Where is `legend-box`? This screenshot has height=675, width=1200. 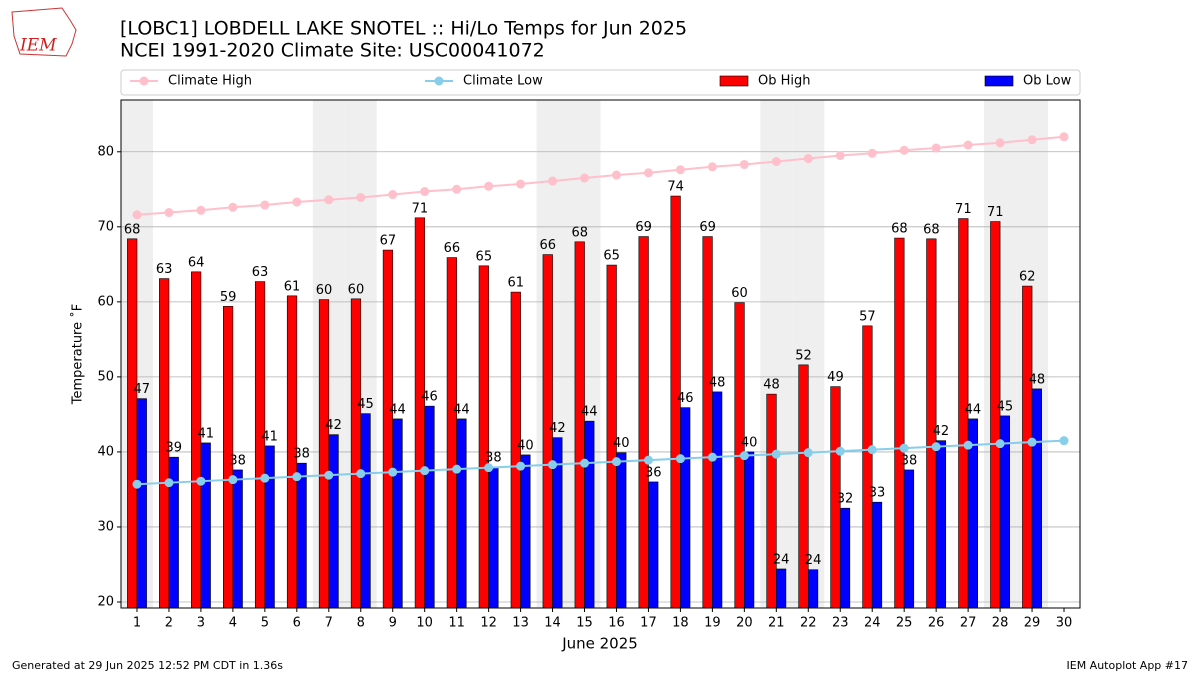
legend-box is located at coordinates (600, 82).